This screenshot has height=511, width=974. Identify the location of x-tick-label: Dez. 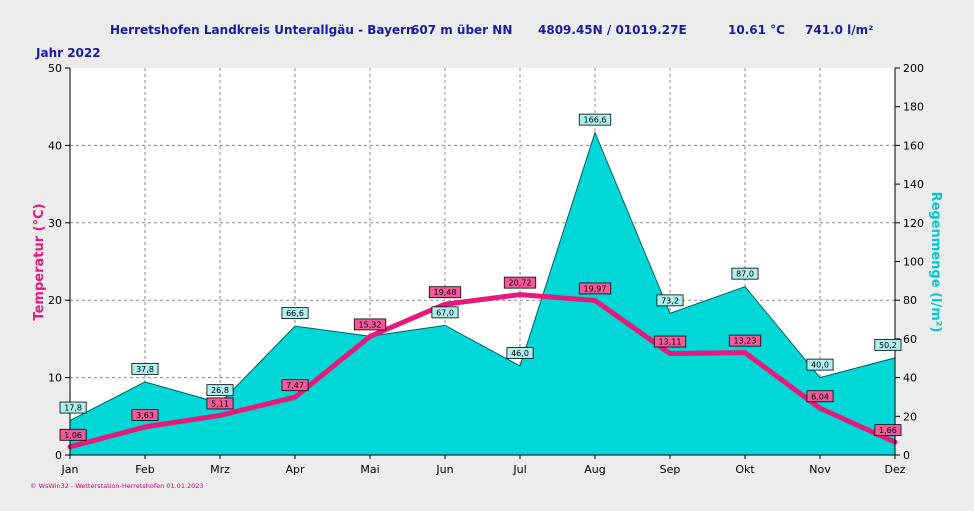
(894, 469).